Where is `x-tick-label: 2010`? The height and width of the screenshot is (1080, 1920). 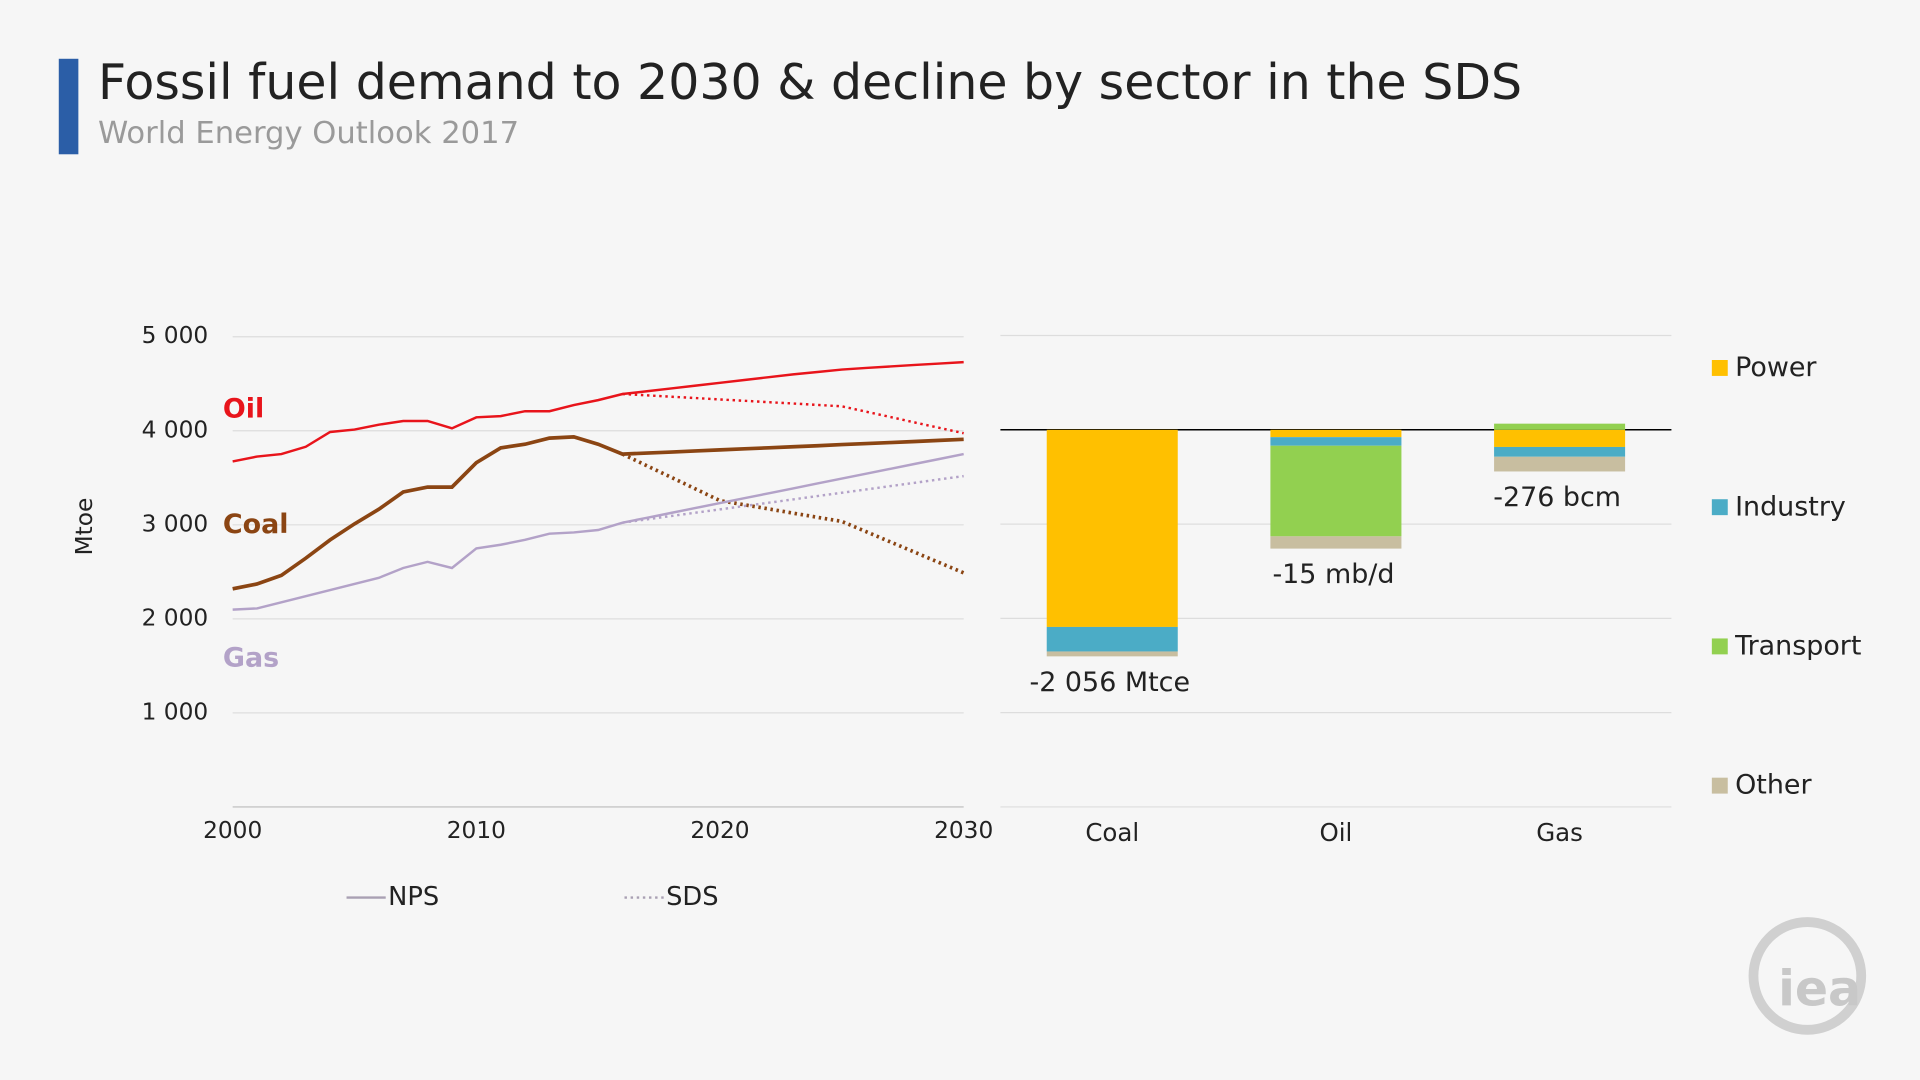 x-tick-label: 2010 is located at coordinates (476, 830).